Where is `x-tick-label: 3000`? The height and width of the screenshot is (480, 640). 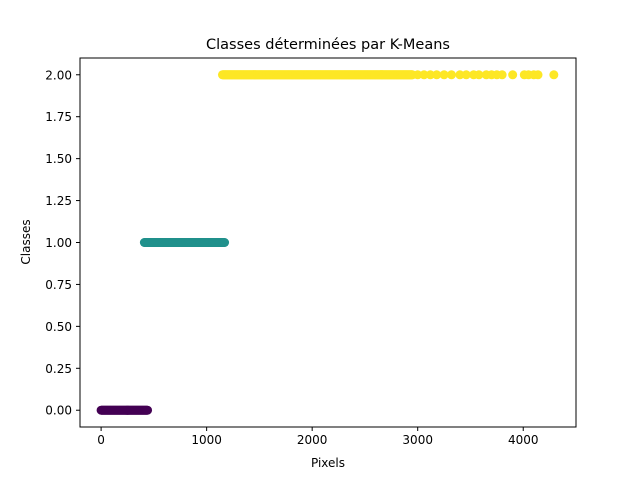 x-tick-label: 3000 is located at coordinates (417, 440).